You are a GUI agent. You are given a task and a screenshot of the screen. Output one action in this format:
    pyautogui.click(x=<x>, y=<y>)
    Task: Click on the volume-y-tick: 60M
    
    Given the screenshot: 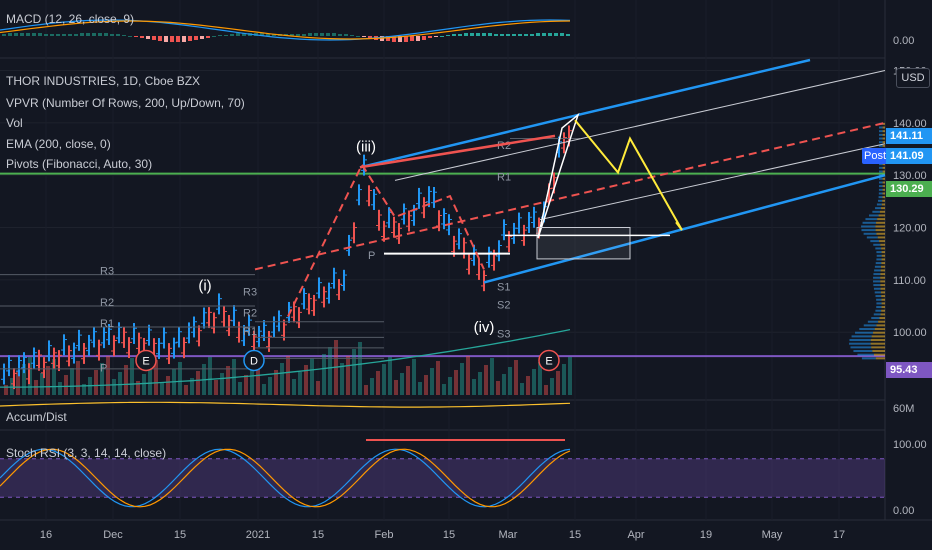 What is the action you would take?
    pyautogui.click(x=903, y=409)
    